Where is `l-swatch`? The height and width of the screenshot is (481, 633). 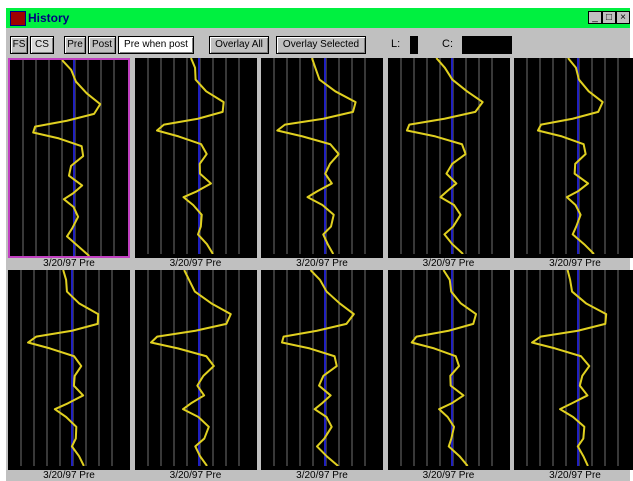 l-swatch is located at coordinates (414, 45).